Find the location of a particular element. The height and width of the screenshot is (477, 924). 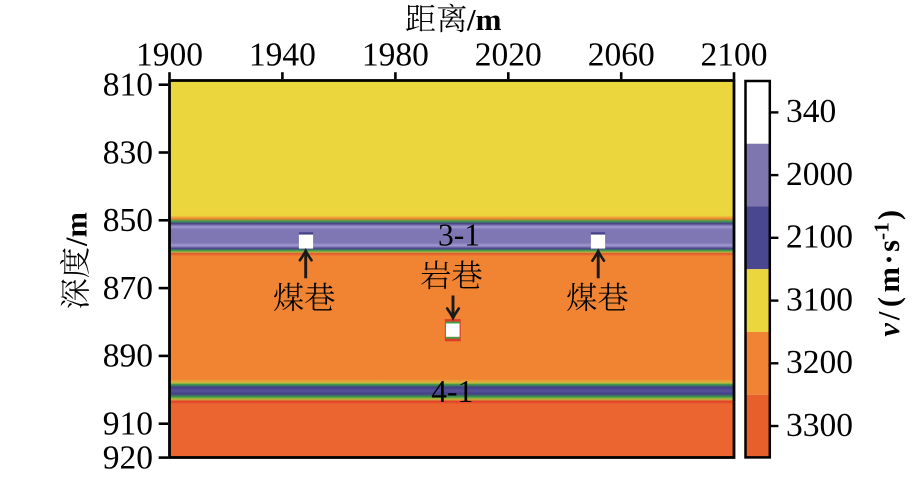

svg-text: 3300 is located at coordinates (819, 425).